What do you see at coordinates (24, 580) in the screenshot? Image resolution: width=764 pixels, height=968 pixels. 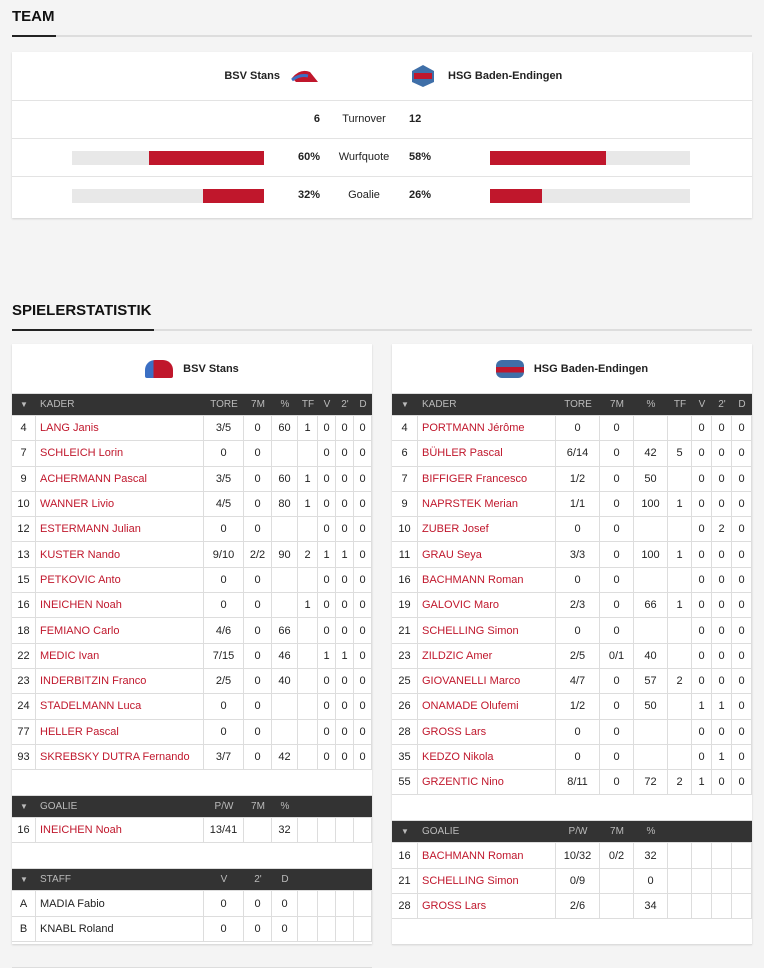 I see `cell: 15` at bounding box center [24, 580].